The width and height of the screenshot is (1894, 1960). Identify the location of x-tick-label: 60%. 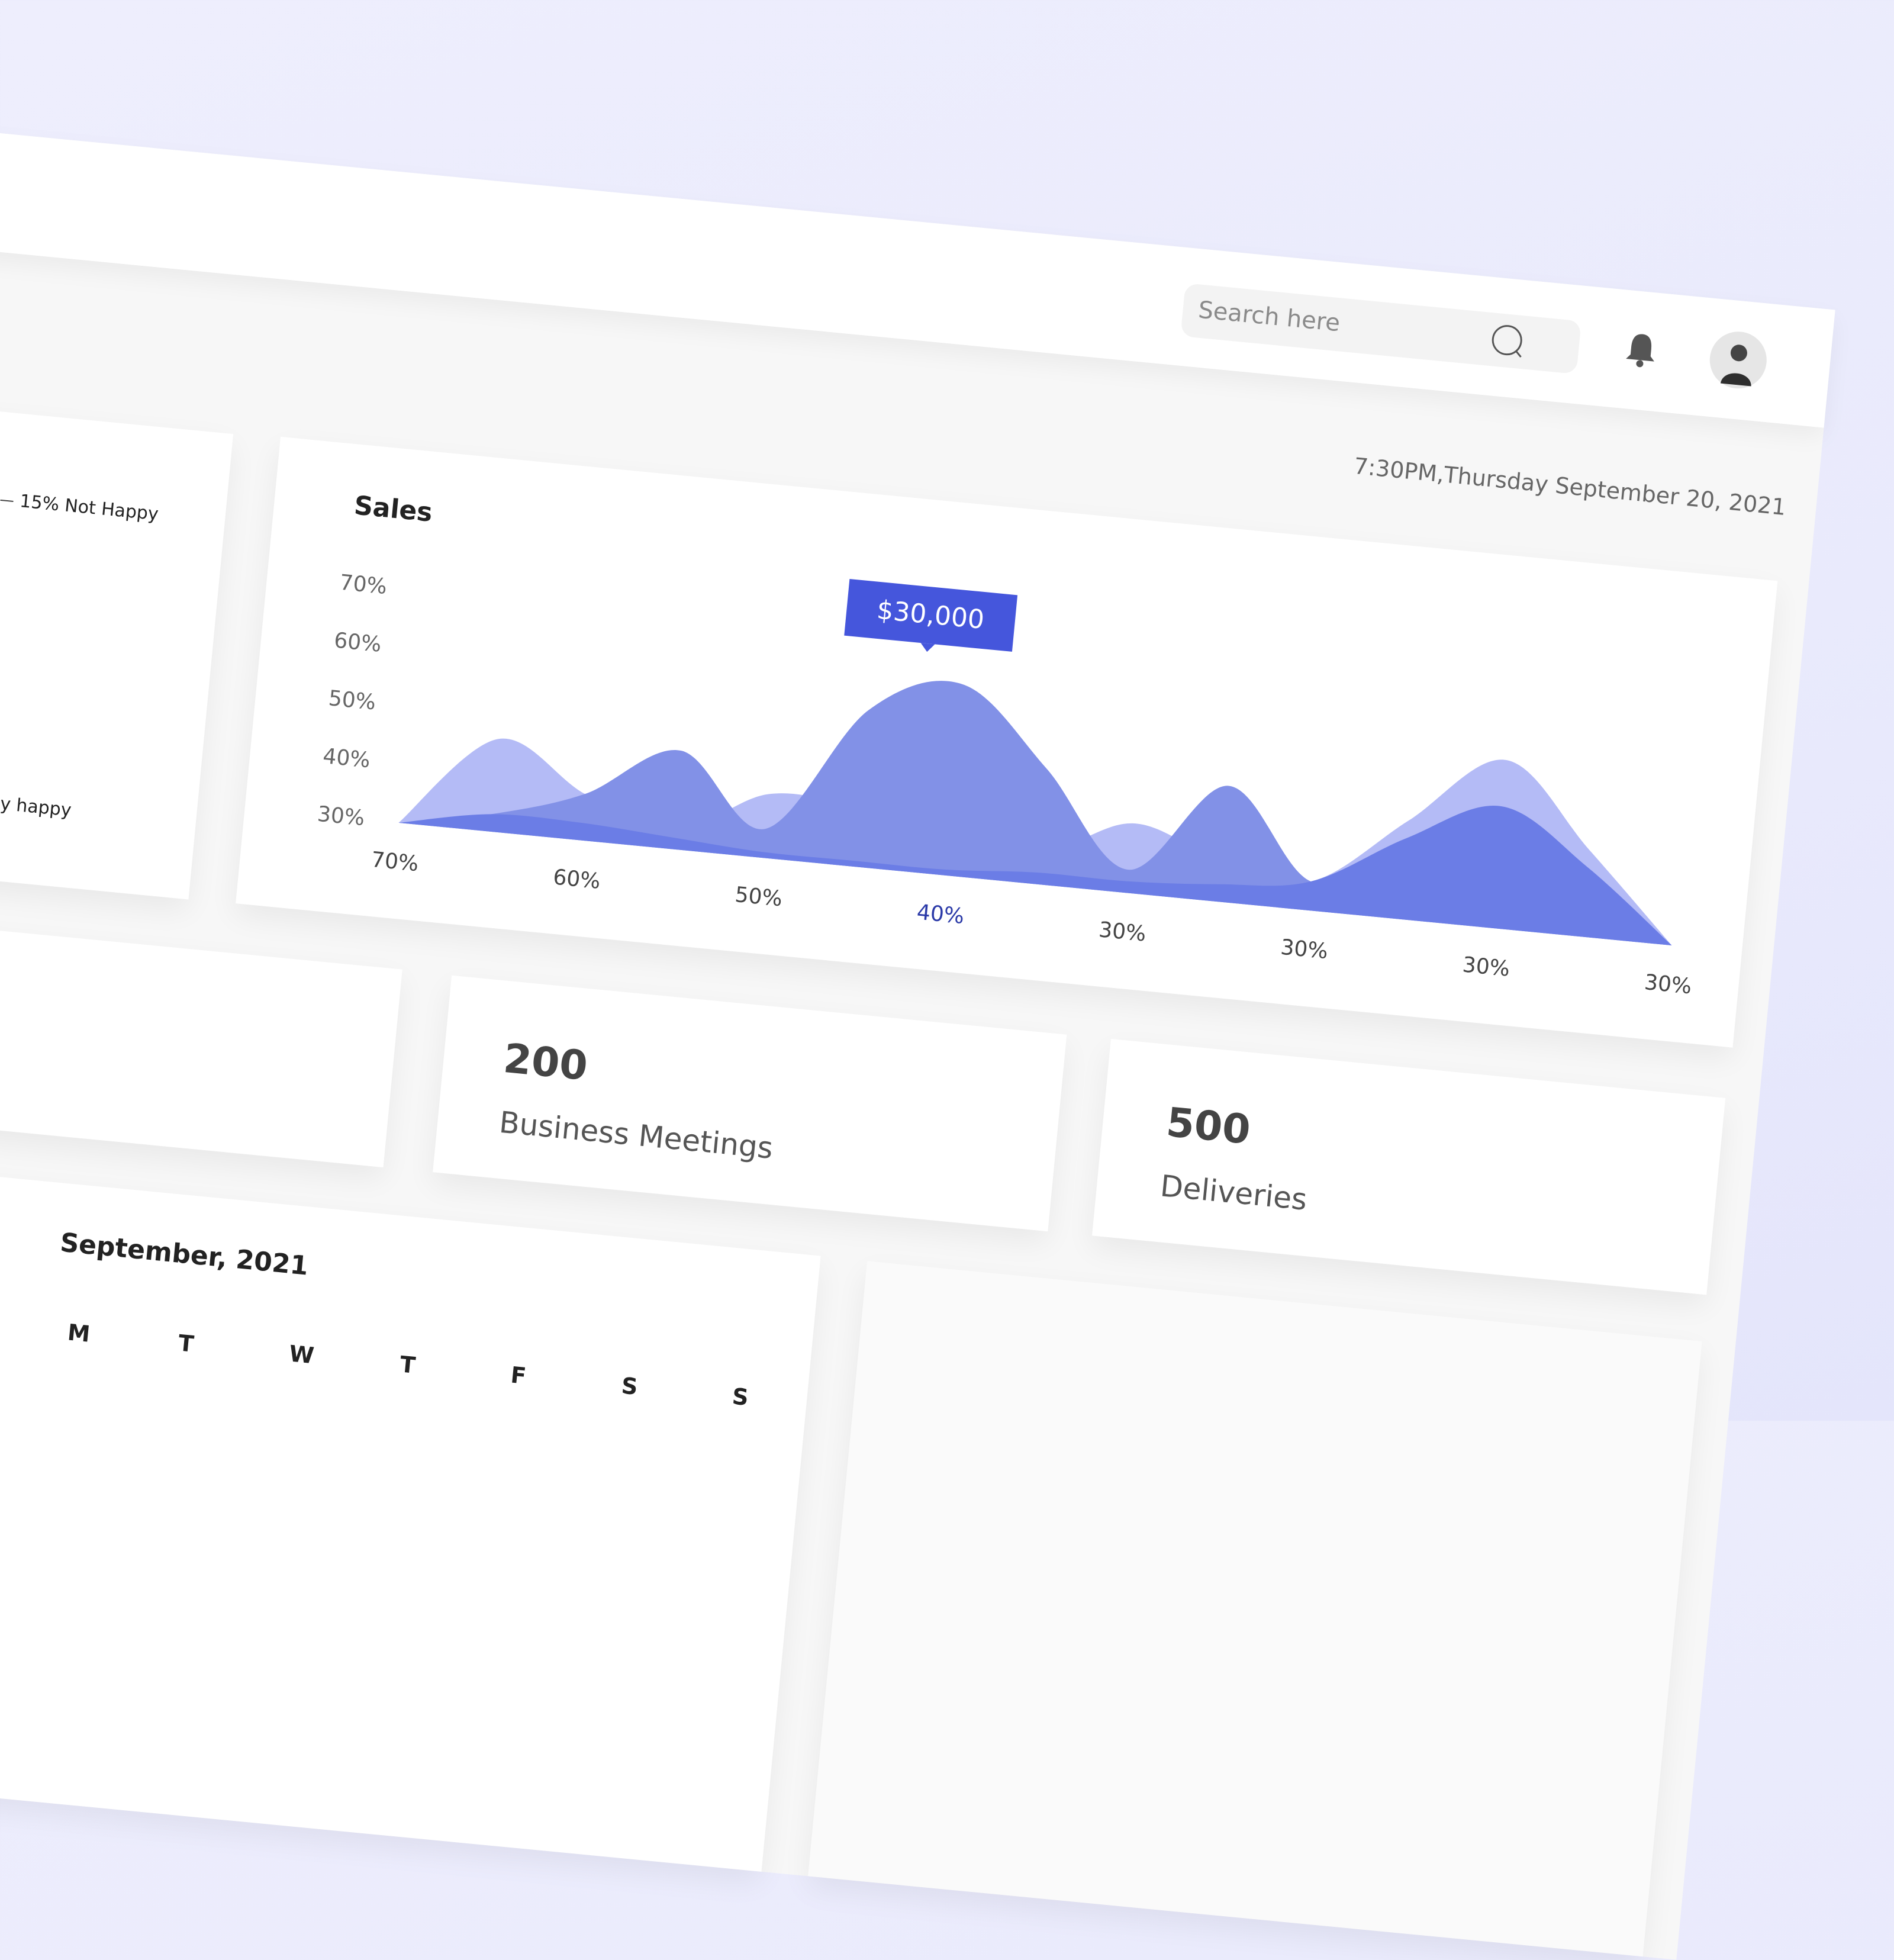
(577, 879).